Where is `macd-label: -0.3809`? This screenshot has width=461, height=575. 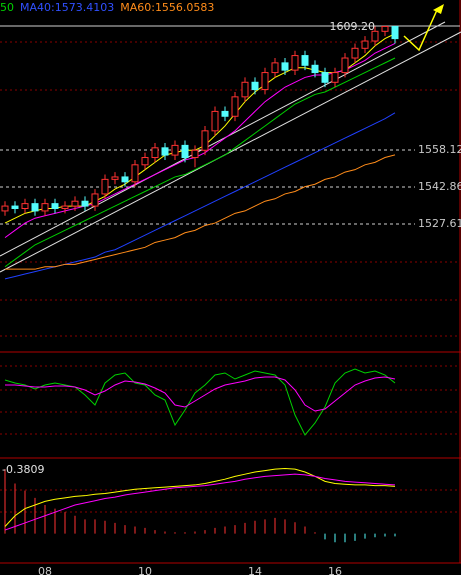
macd-label: -0.3809 is located at coordinates (23, 469).